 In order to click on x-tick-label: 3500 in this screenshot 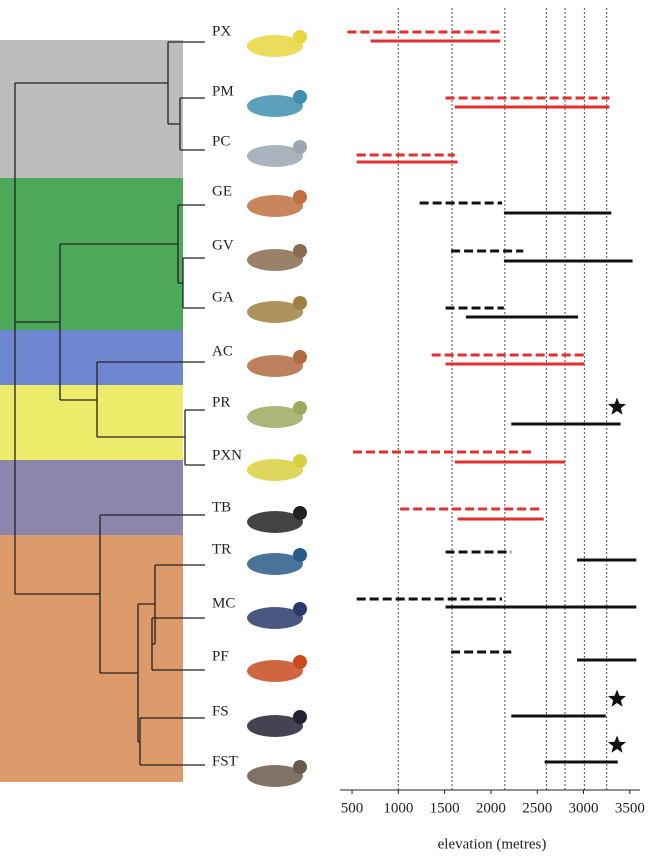, I will do `click(630, 808)`.